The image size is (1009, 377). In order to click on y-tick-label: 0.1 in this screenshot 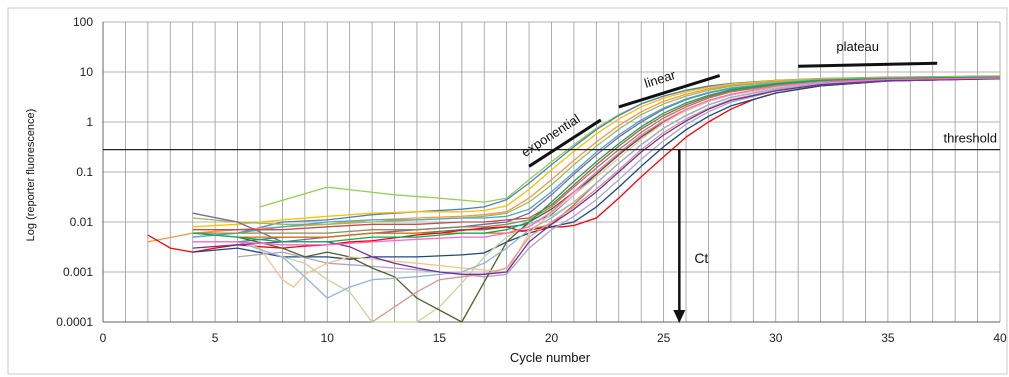, I will do `click(84, 172)`.